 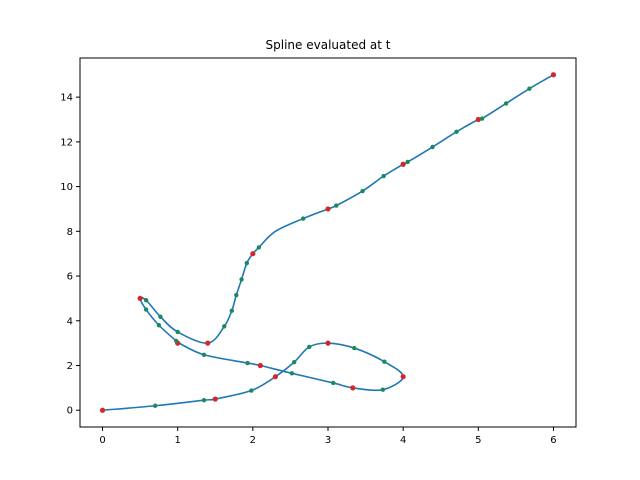 What do you see at coordinates (178, 440) in the screenshot?
I see `x-tick-label: 1` at bounding box center [178, 440].